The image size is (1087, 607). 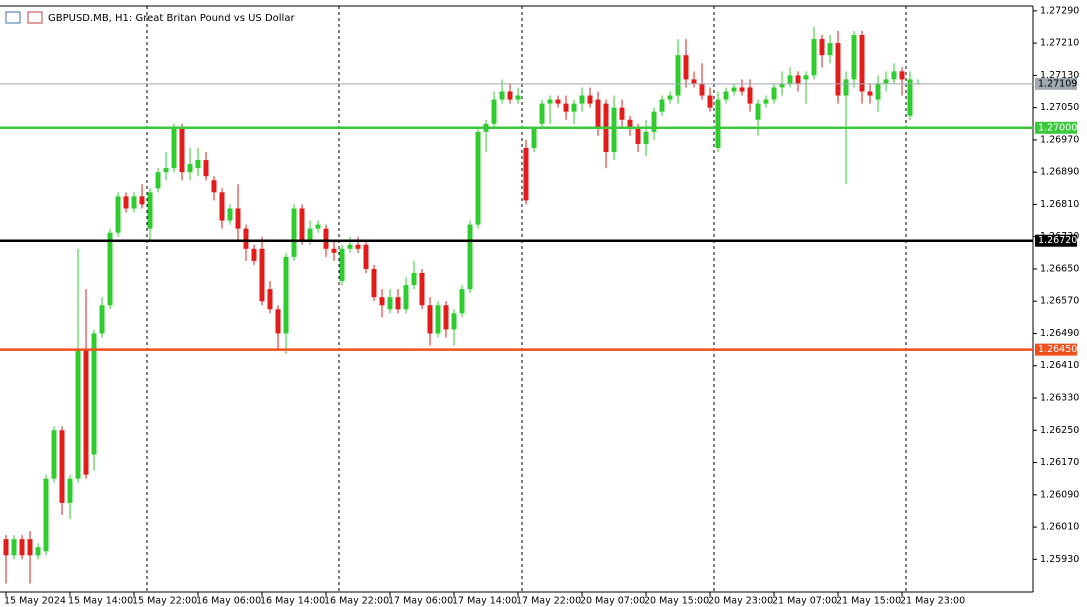 What do you see at coordinates (1059, 559) in the screenshot?
I see `y-tick-label: 1.25930` at bounding box center [1059, 559].